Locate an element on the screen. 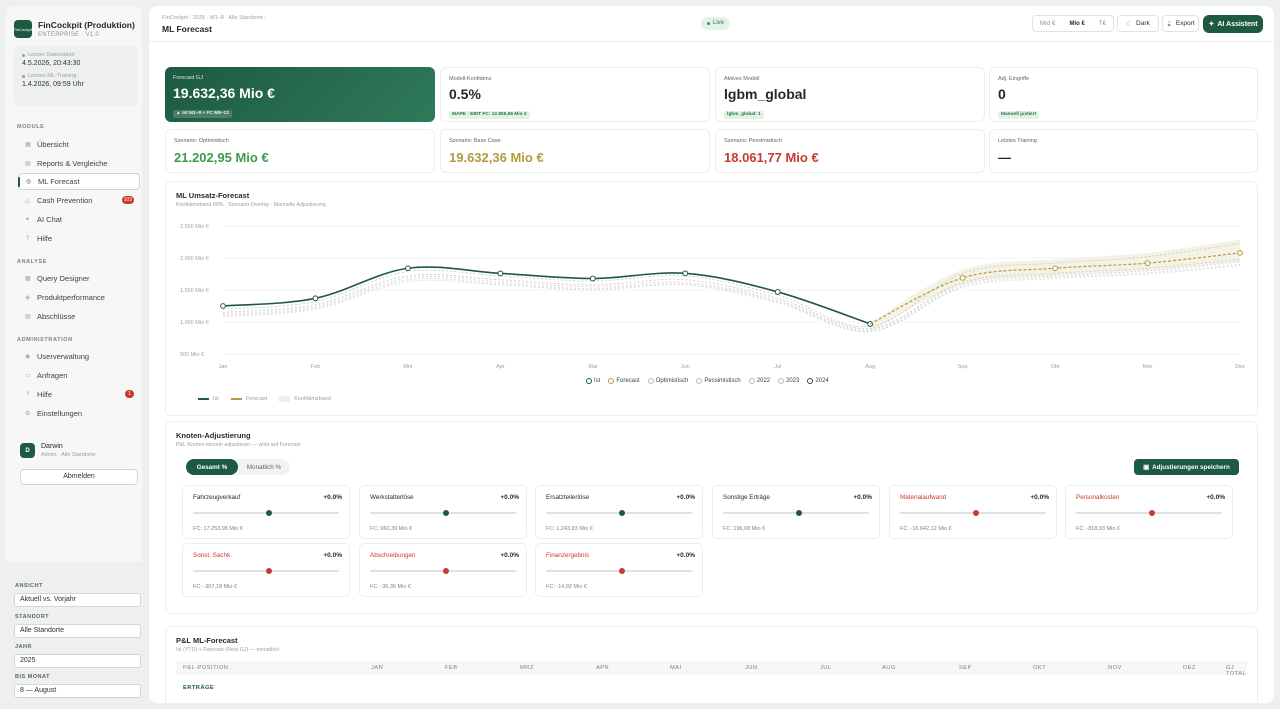 The image size is (1280, 709). node-forecast: FC: -307,18 Mio € is located at coordinates (215, 587).